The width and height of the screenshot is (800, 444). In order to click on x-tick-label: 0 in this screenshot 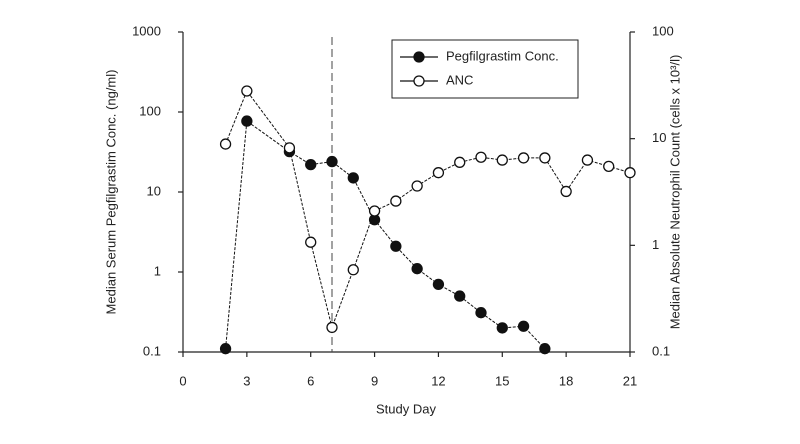, I will do `click(182, 380)`.